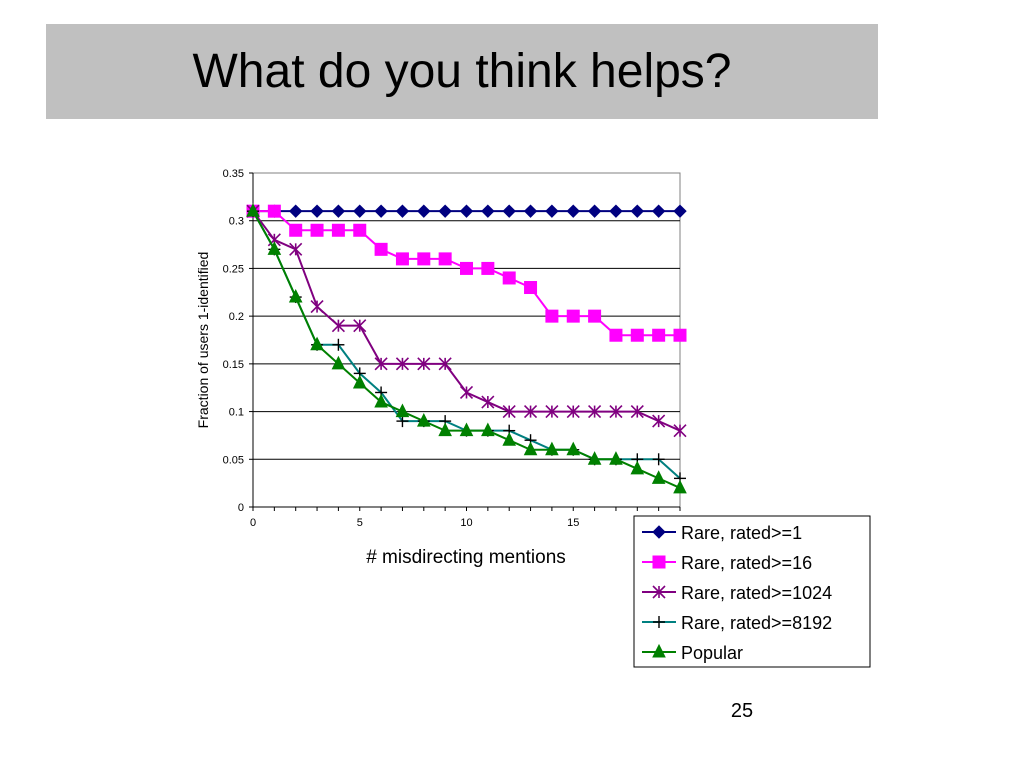 This screenshot has width=1023, height=767. I want to click on y-tick-label: 0.3, so click(236, 222).